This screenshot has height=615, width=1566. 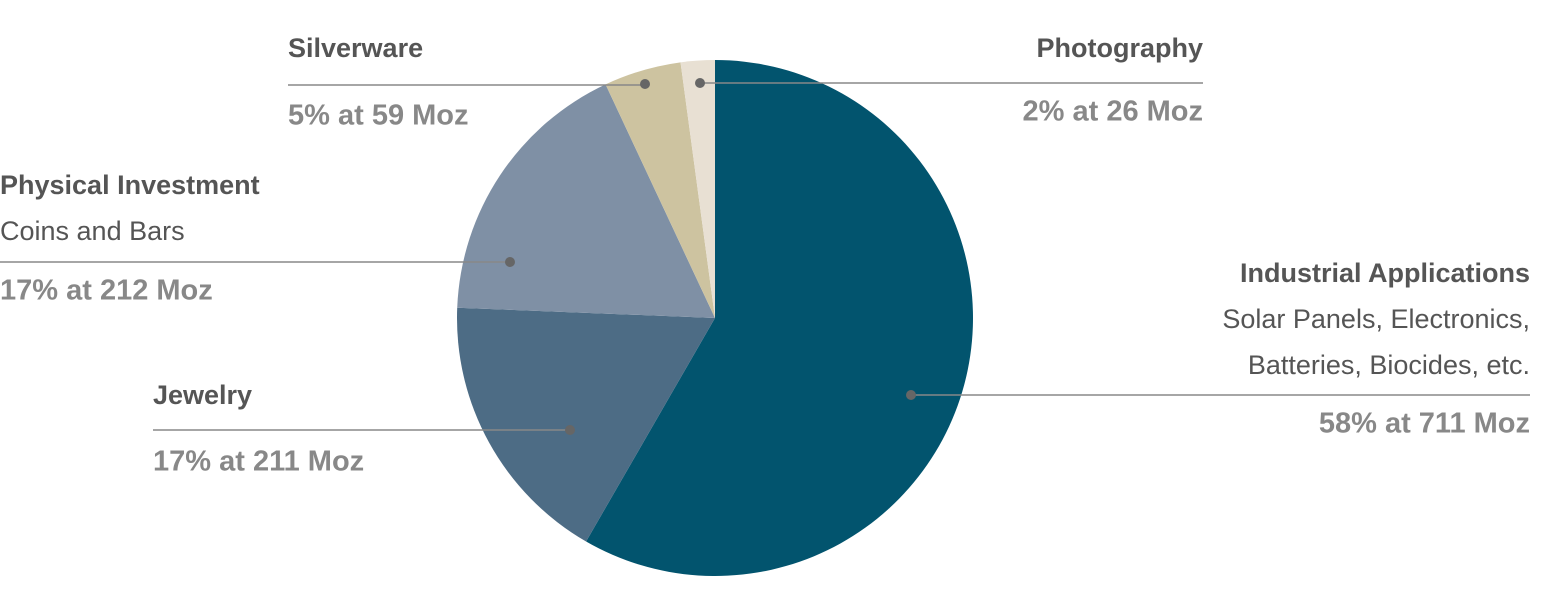 I want to click on category-label: Jewelry, so click(x=202, y=395).